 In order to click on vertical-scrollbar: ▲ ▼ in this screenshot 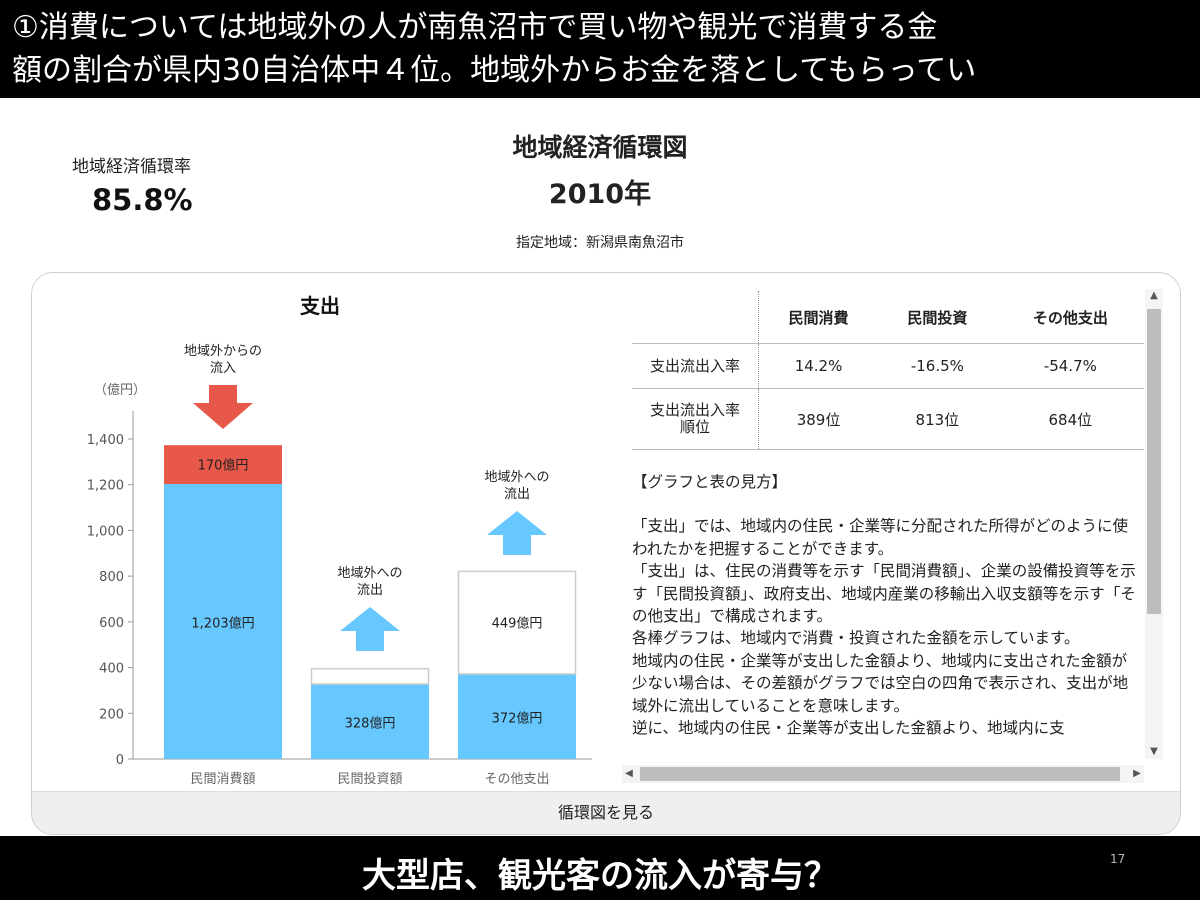, I will do `click(1154, 524)`.